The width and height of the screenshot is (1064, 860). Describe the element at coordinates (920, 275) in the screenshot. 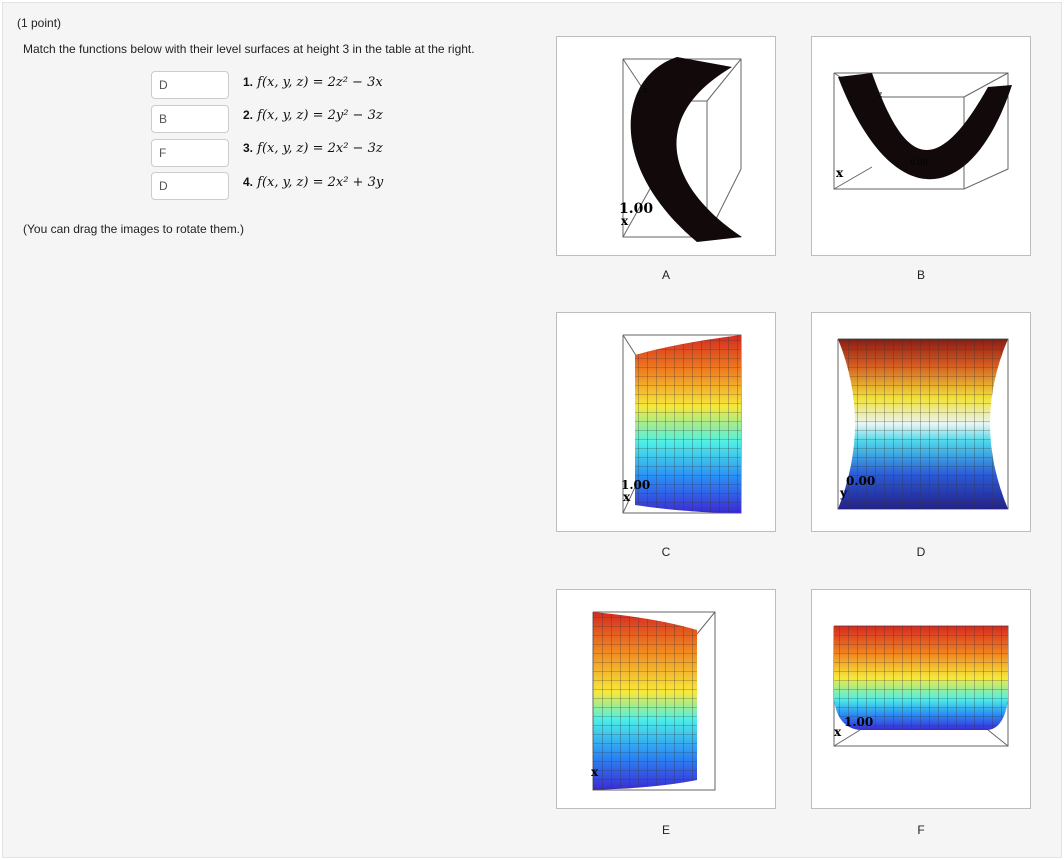

I see `image-label-b: B` at that location.